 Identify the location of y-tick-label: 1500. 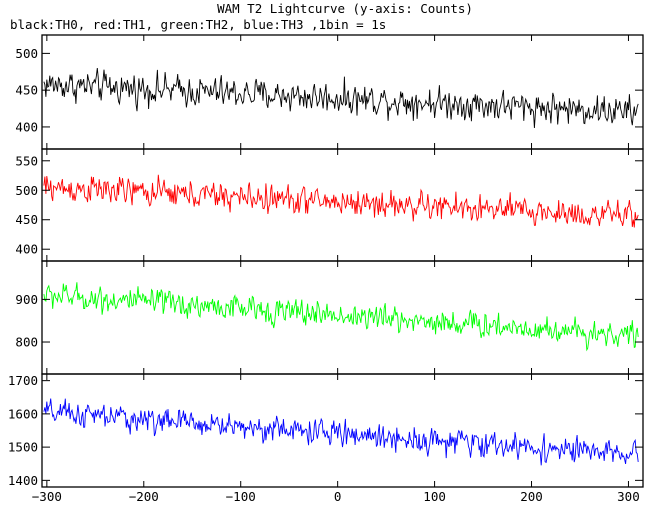
(23, 447).